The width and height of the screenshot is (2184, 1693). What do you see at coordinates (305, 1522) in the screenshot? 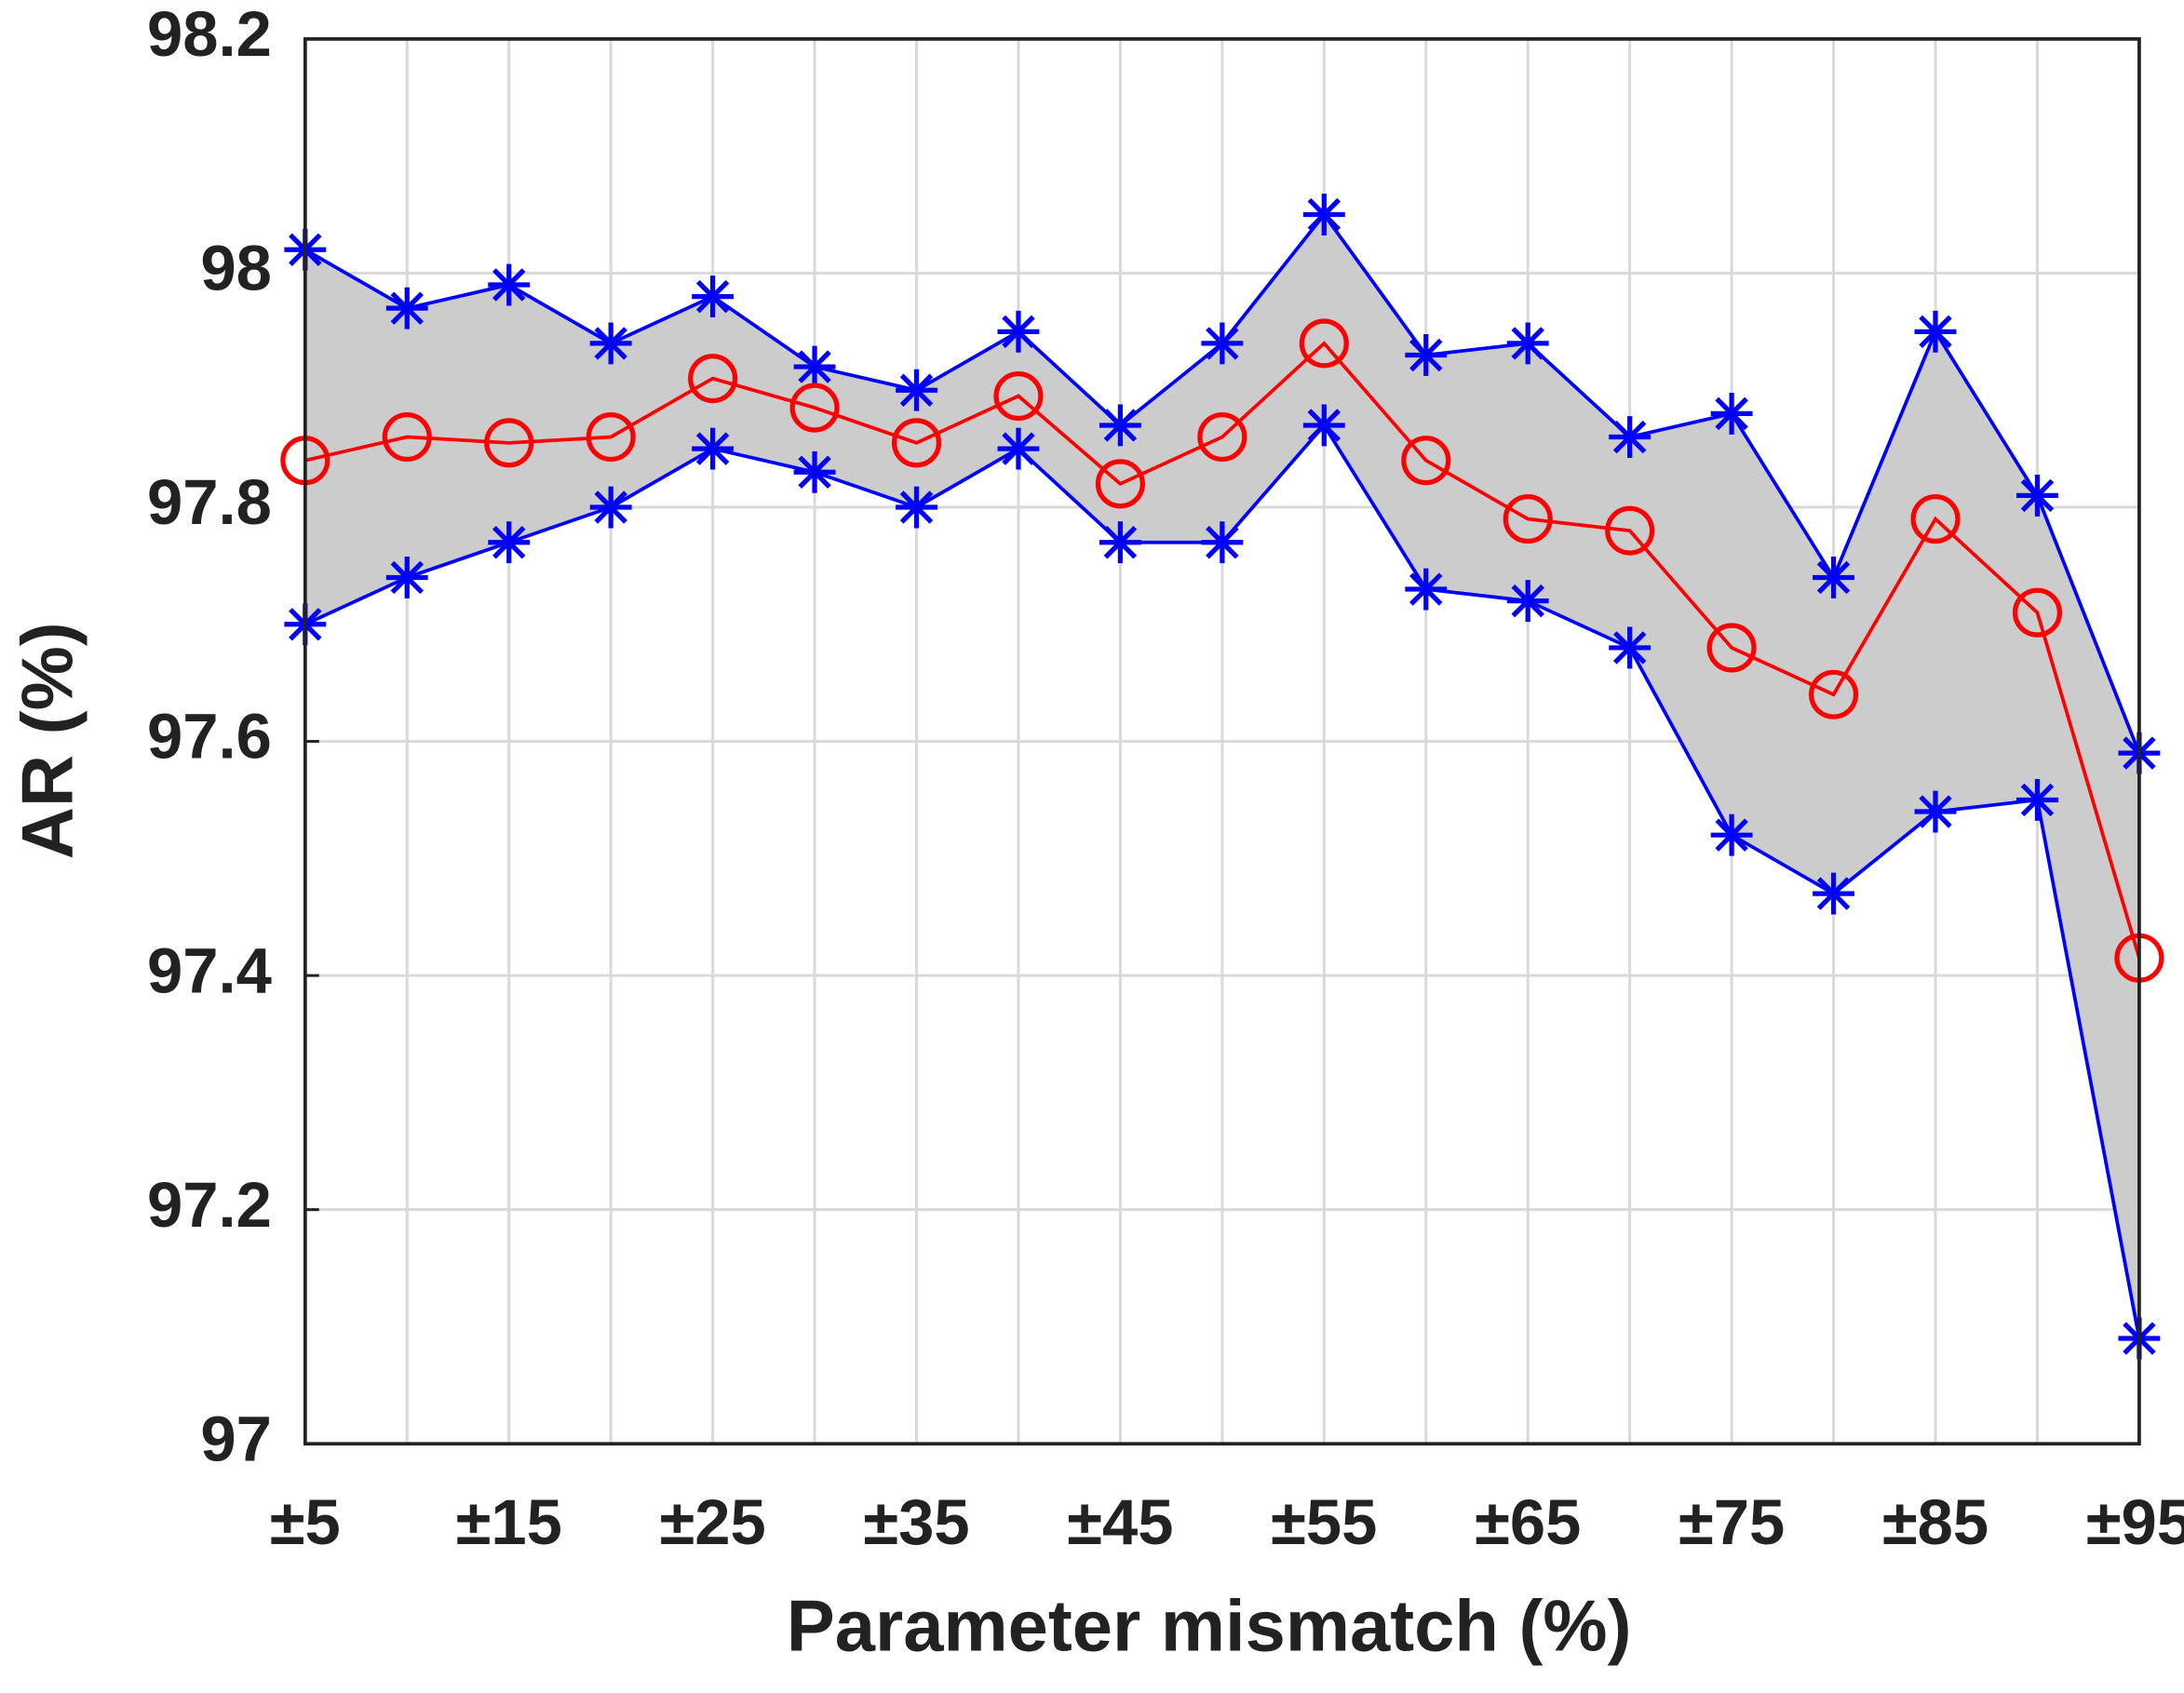
I see `x-tick-label: ±5` at bounding box center [305, 1522].